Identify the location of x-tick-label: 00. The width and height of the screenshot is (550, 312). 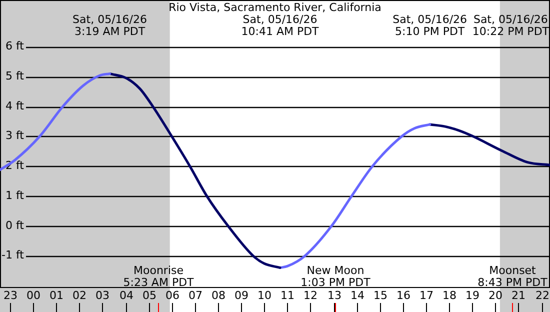
(33, 295).